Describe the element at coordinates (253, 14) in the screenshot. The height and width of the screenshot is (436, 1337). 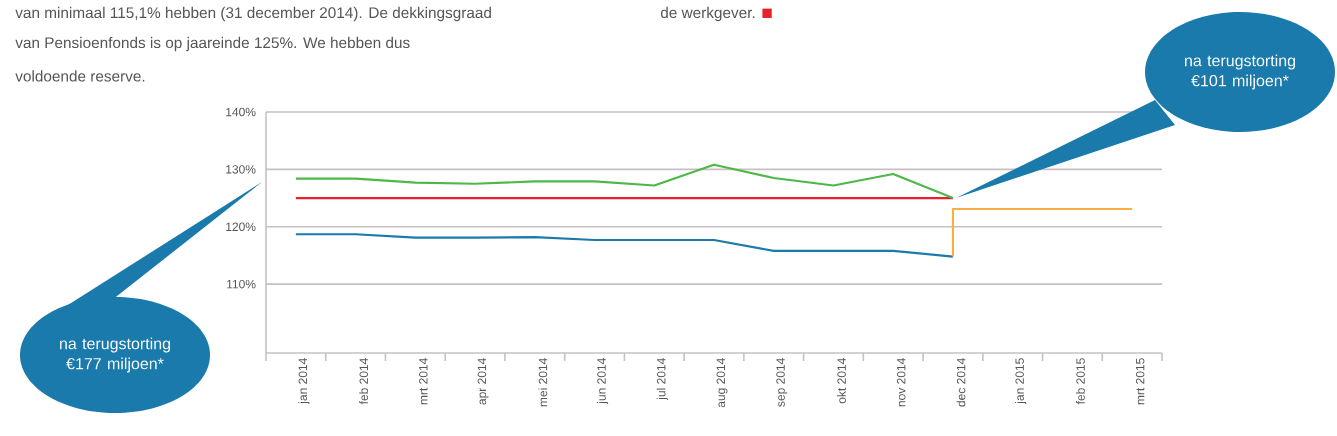
I see `text: van minimaal 115,1% hebben (31 december 2014). De dekkingsgraad` at that location.